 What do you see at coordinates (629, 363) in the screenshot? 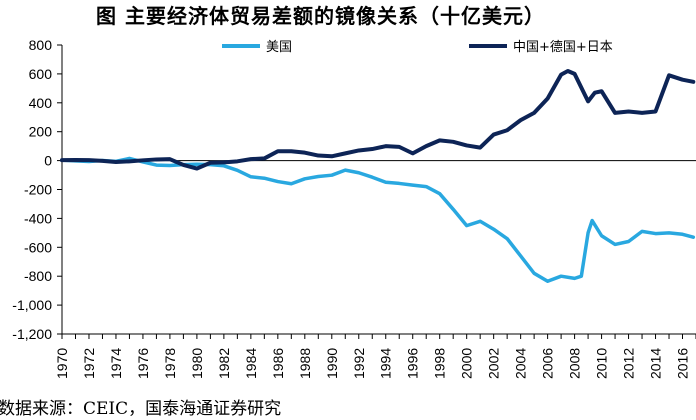
I see `x-tick-label: 2012` at bounding box center [629, 363].